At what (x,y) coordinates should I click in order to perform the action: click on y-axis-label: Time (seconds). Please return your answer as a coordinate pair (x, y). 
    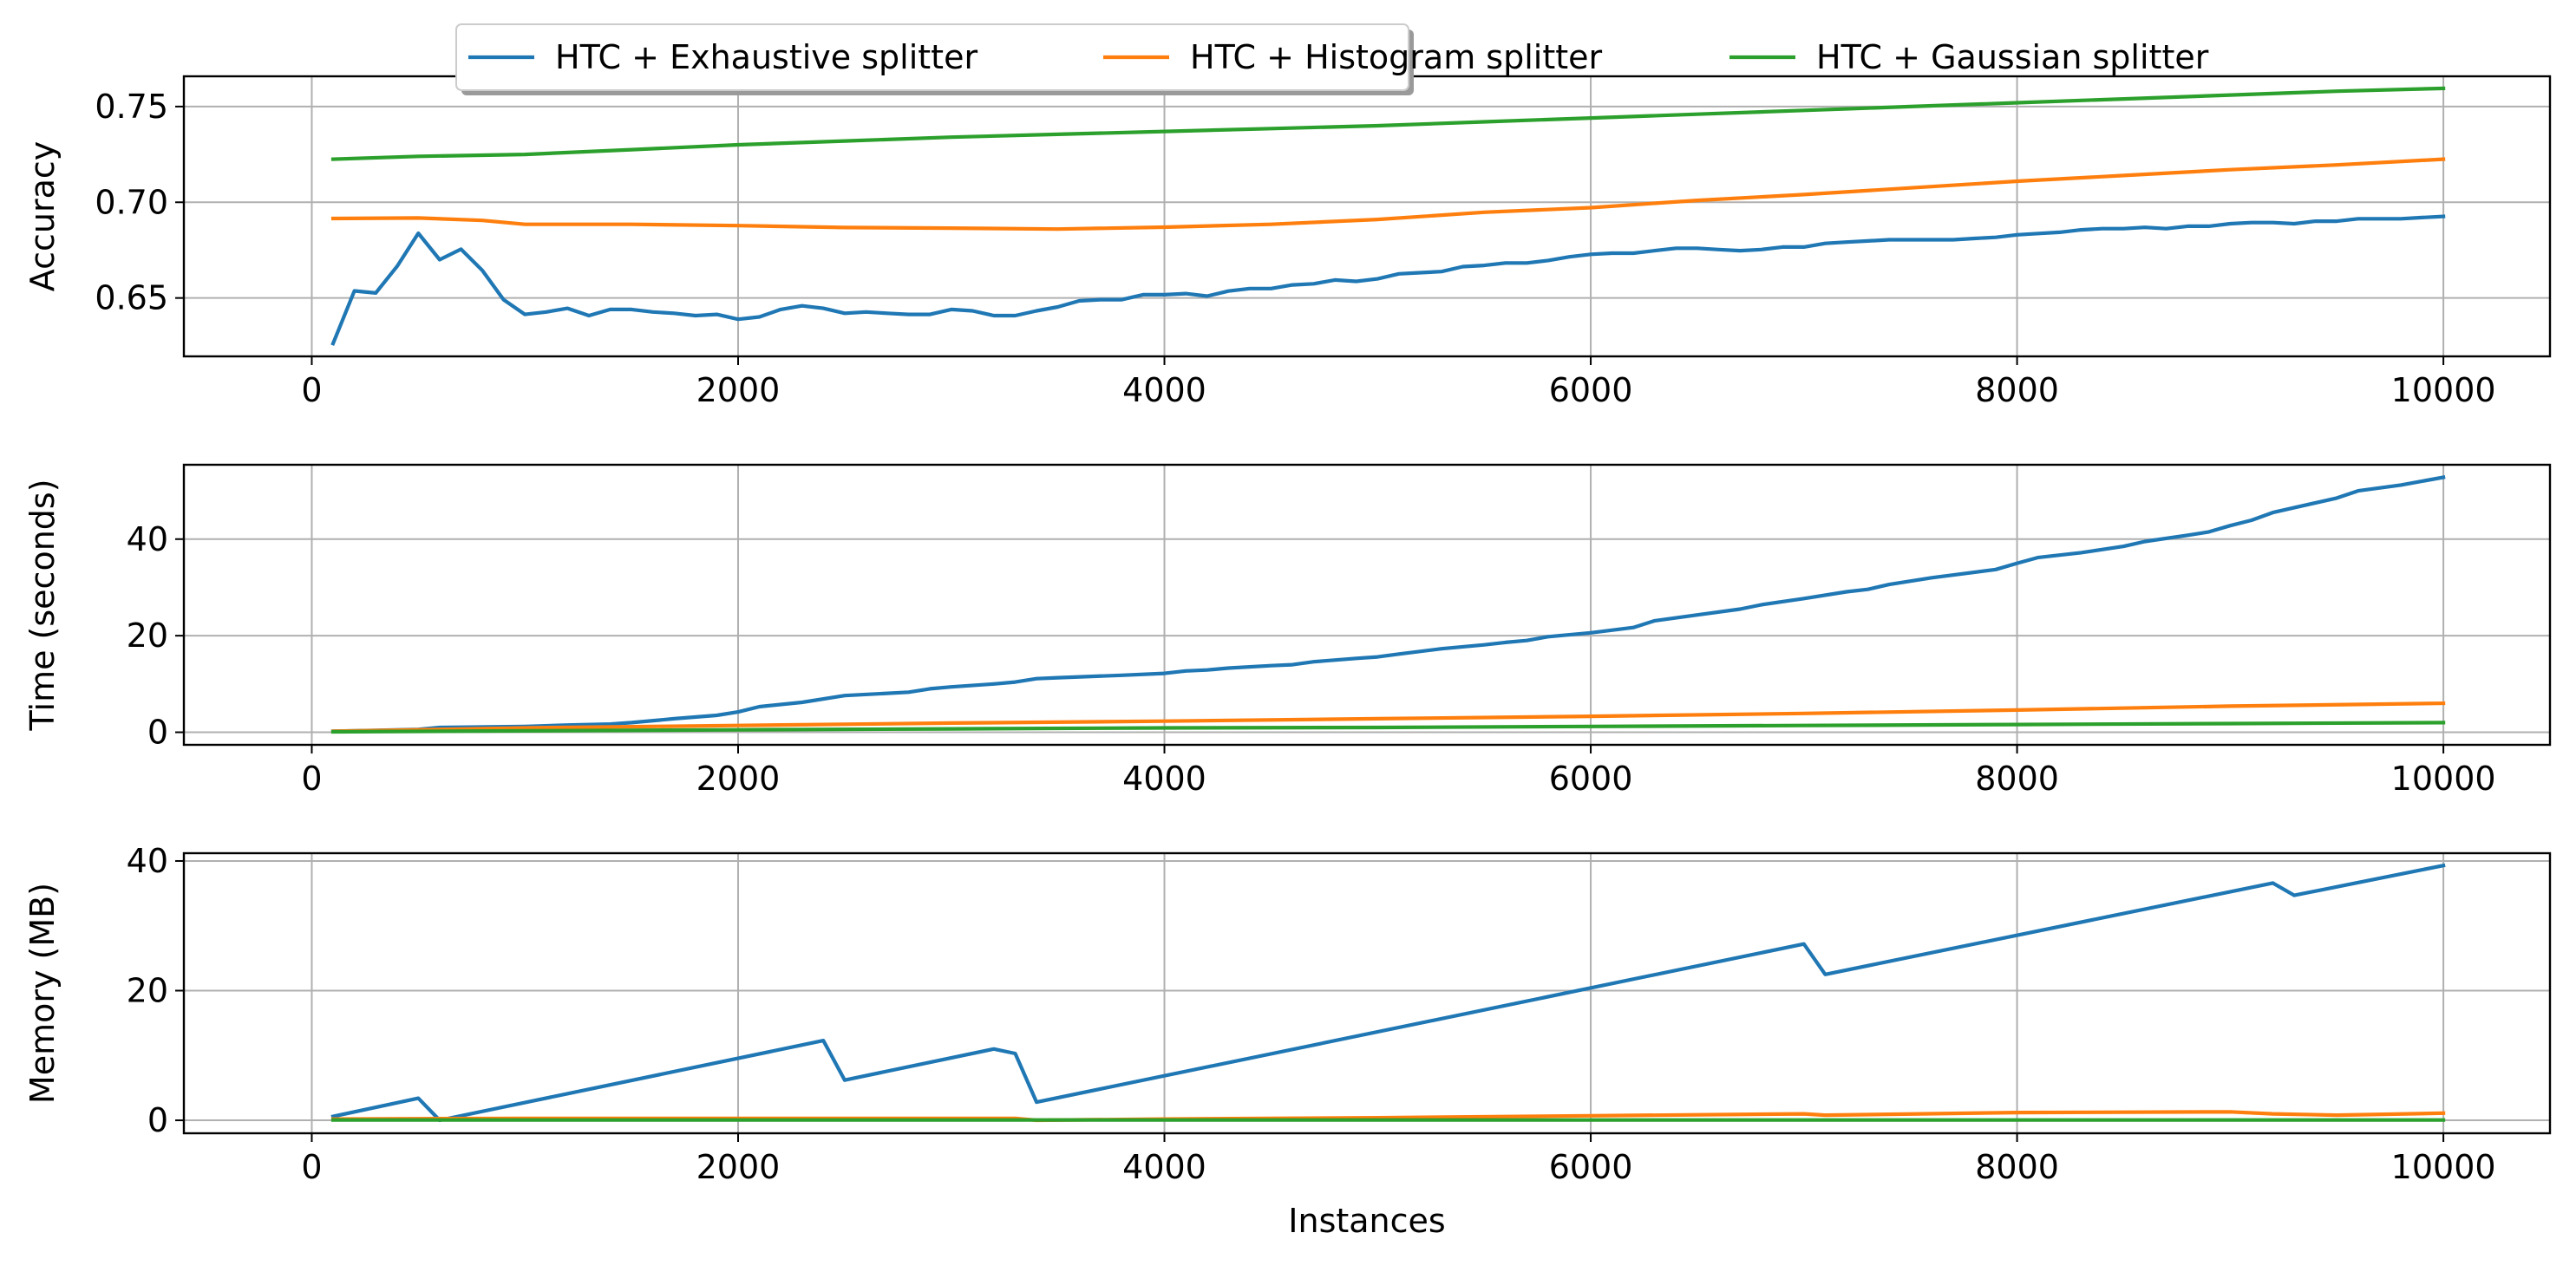
    Looking at the image, I should click on (42, 605).